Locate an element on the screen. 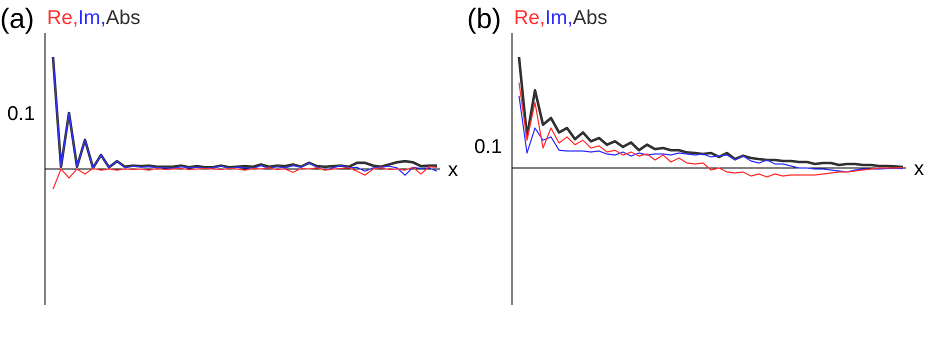  series-label: Im, is located at coordinates (92, 18).